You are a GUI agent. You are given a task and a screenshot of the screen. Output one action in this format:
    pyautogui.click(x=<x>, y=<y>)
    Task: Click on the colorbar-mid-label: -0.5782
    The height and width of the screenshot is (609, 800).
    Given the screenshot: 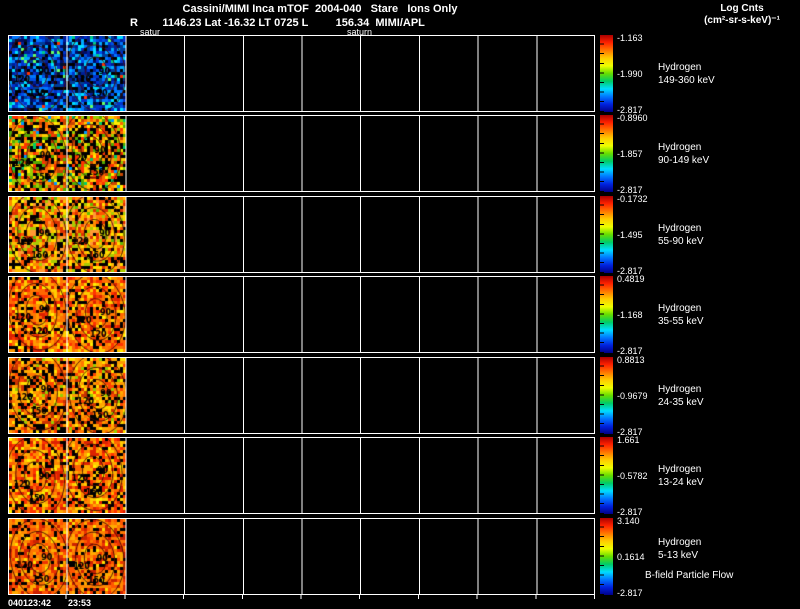 What is the action you would take?
    pyautogui.click(x=632, y=475)
    